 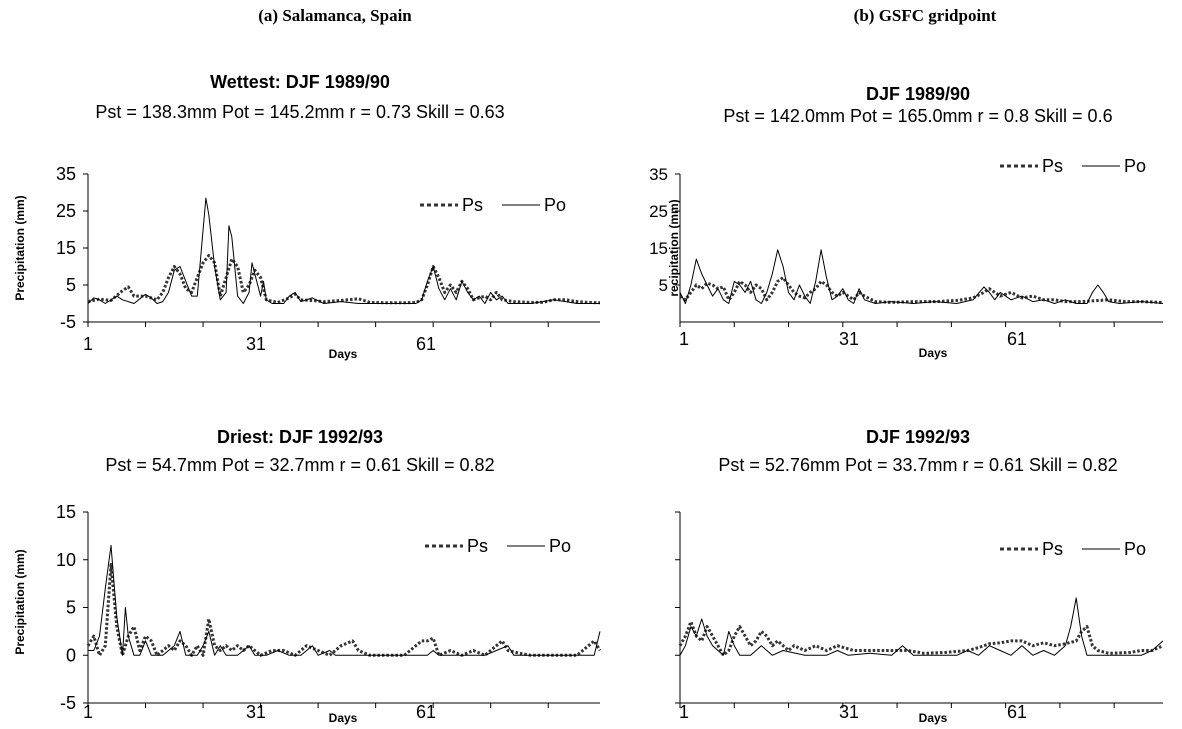 I want to click on chart-title: Wettest: DJF 1989/90, so click(x=300, y=82).